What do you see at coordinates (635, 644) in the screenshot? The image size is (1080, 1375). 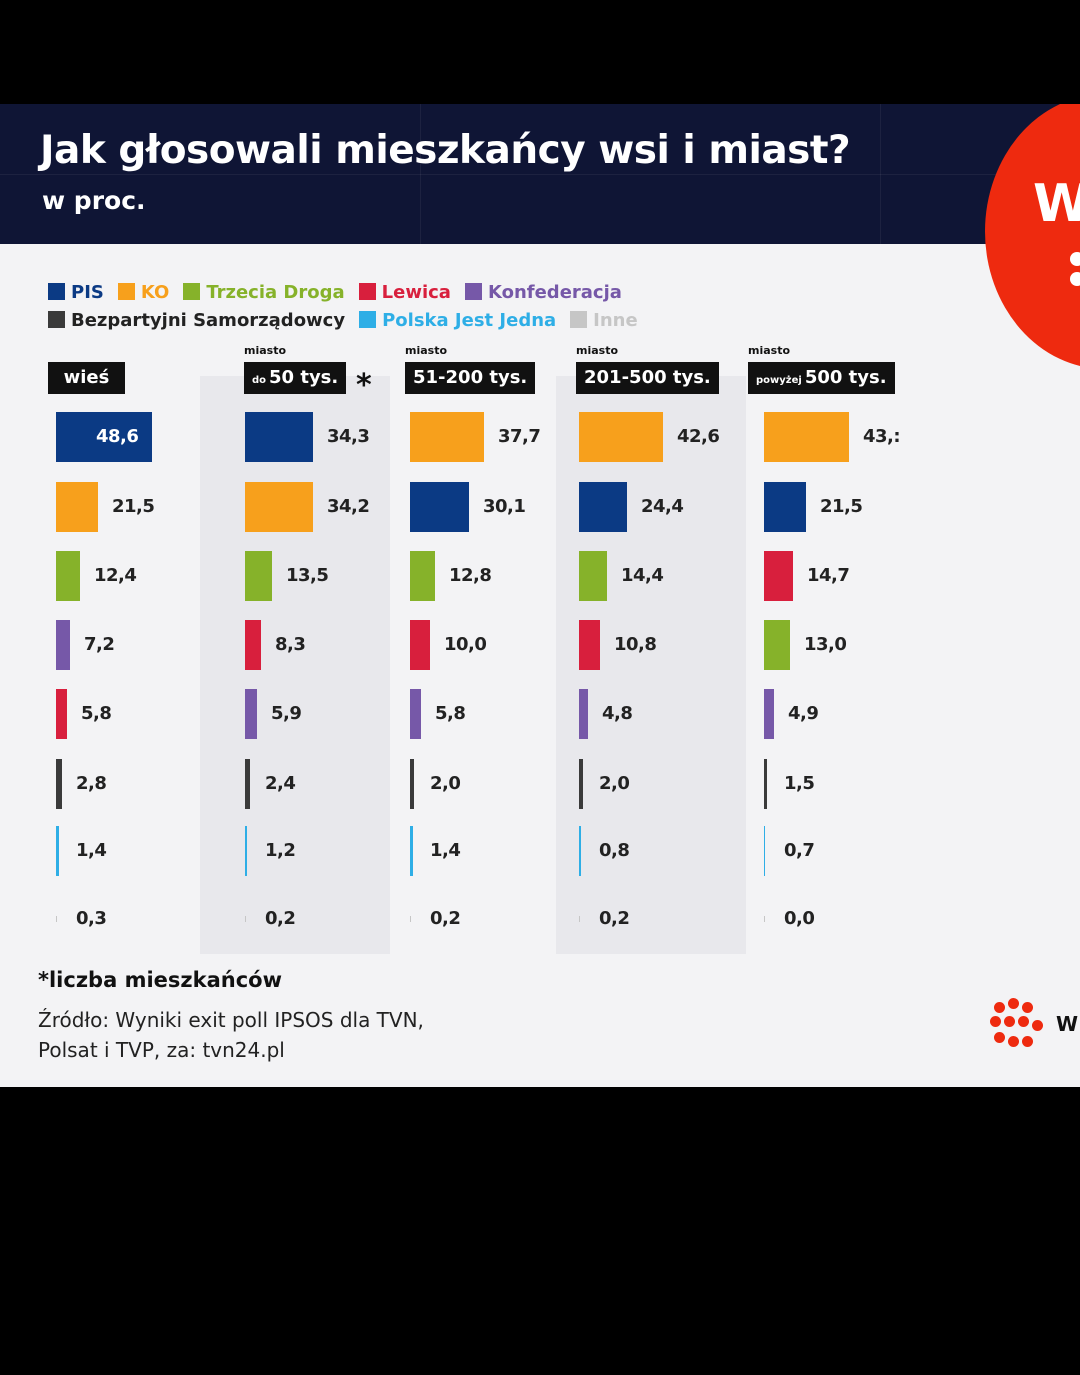 I see `bar-value-label: 10,8` at bounding box center [635, 644].